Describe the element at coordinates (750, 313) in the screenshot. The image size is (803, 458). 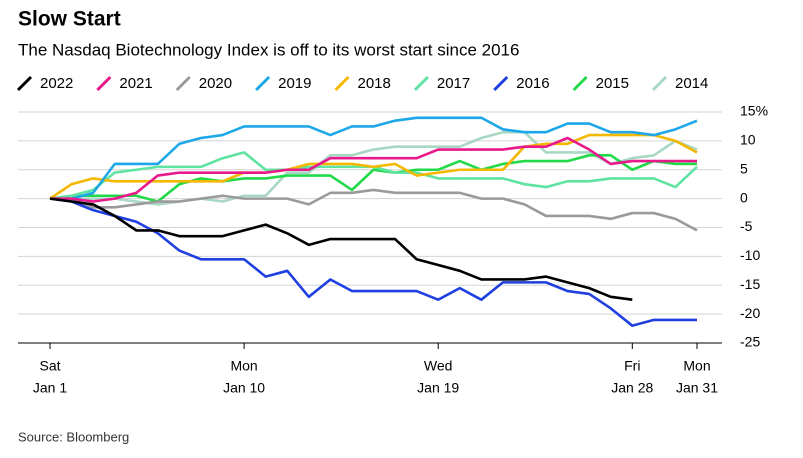
I see `y-tick-label: -20` at that location.